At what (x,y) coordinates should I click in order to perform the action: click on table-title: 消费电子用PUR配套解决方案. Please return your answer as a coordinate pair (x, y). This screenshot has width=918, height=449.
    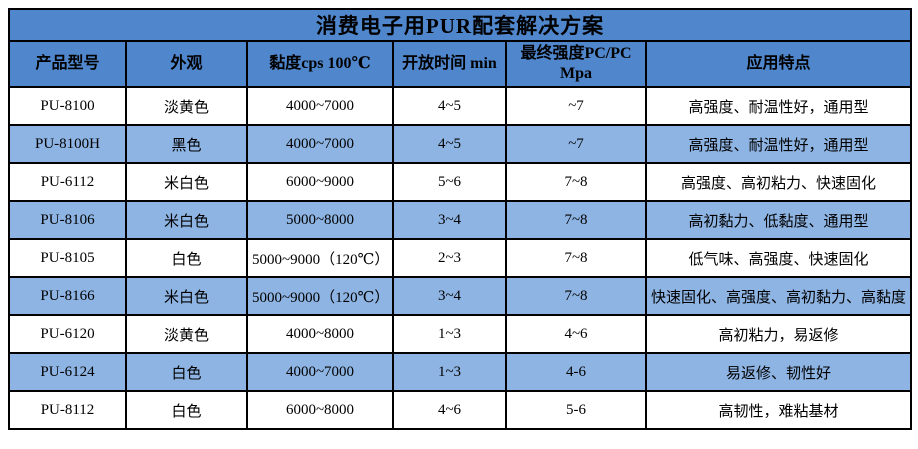
    Looking at the image, I should click on (460, 25).